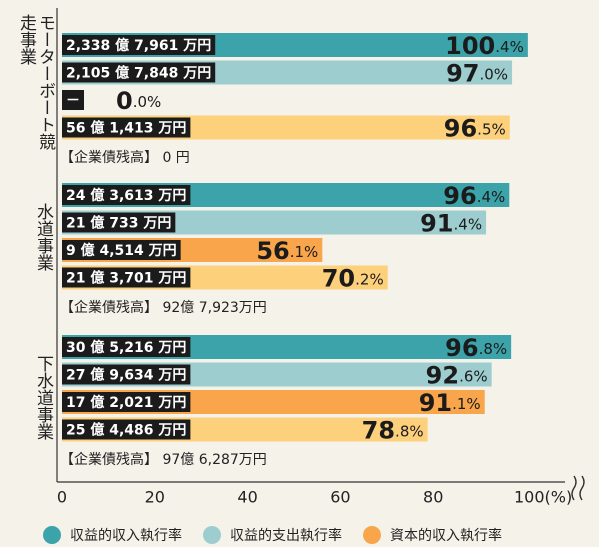  I want to click on amount-label: 24 億 3,613 万円, so click(126, 195).